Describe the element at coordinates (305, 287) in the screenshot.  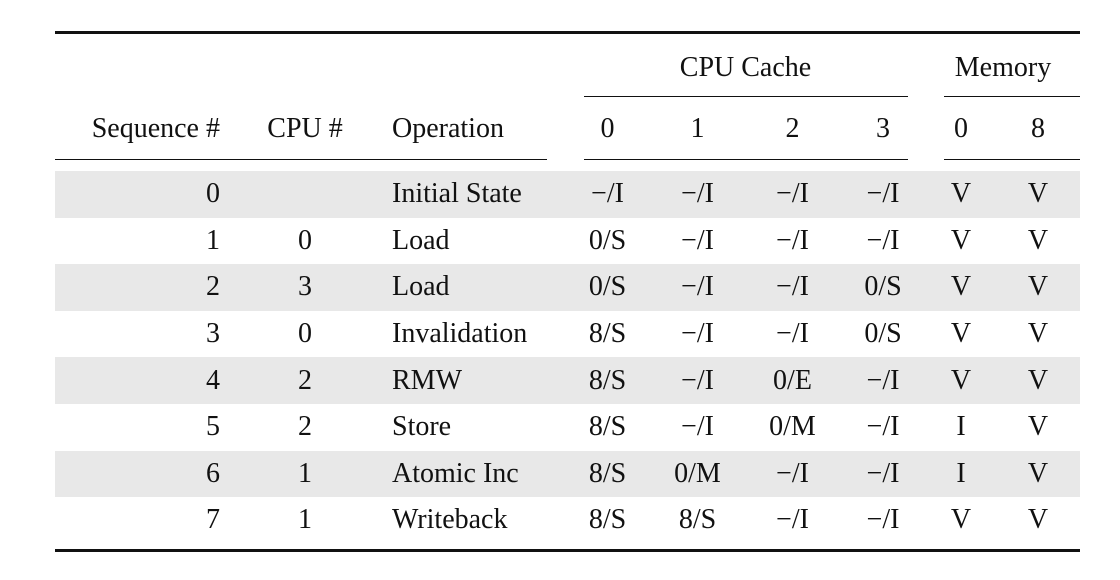
I see `cell-cpu: 3` at that location.